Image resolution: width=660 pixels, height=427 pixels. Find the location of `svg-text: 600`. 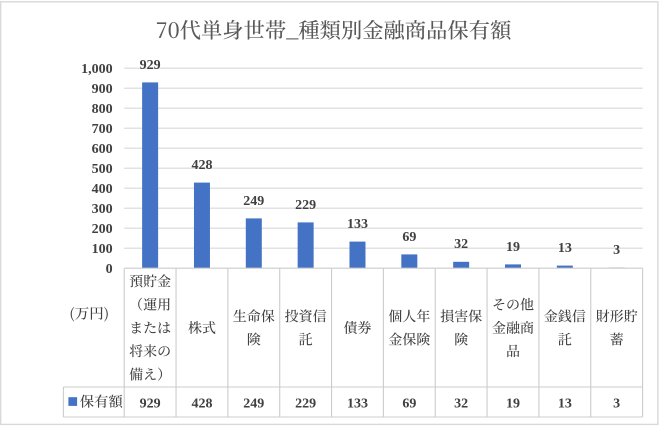

svg-text: 600 is located at coordinates (102, 149).